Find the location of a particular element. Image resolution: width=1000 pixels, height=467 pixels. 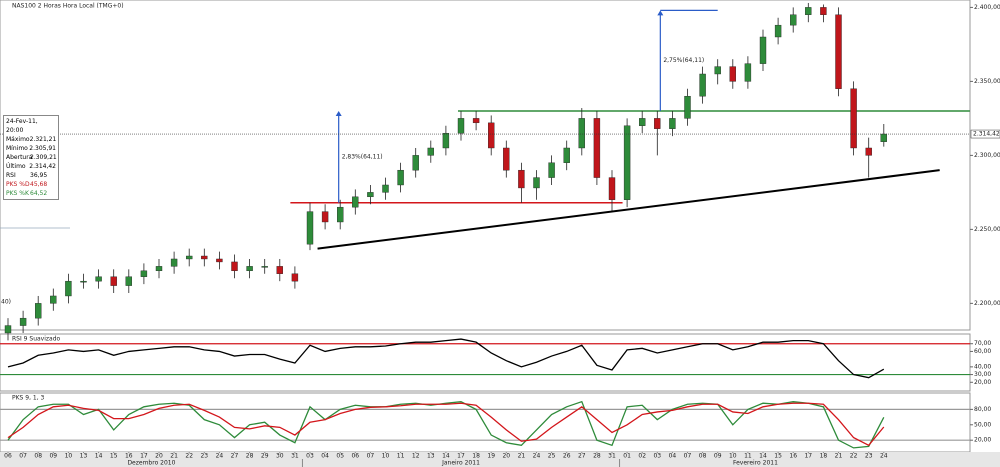

info-value: 2.321,21 is located at coordinates (43, 139).